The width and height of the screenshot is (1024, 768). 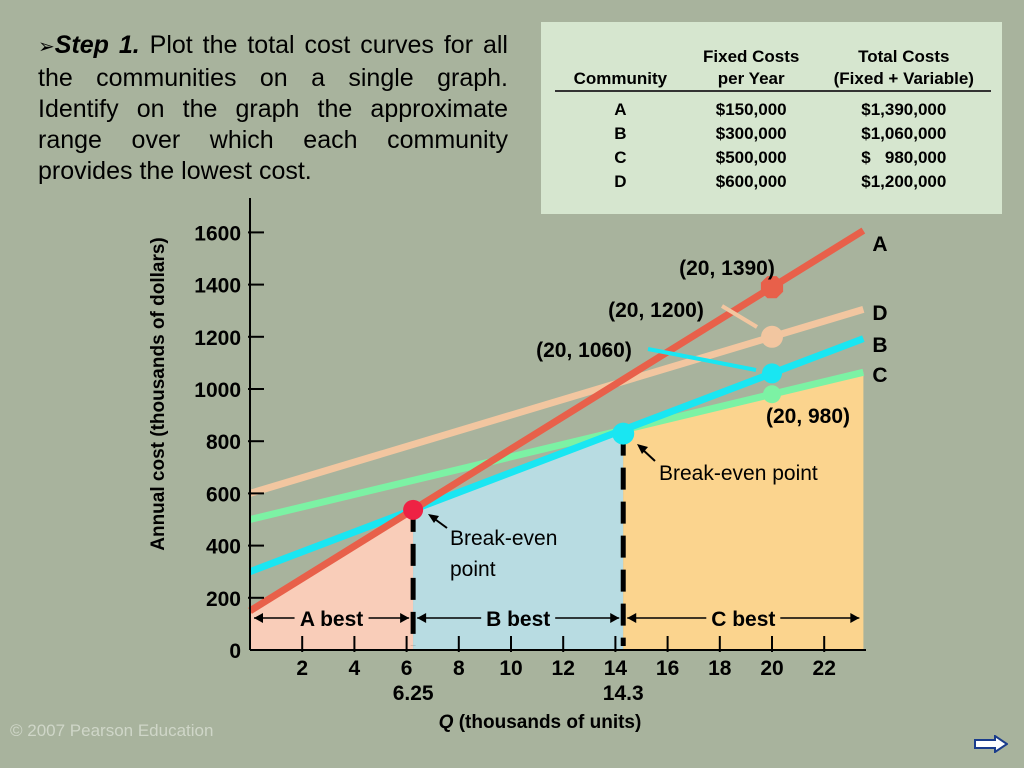 I want to click on break-even-x-label: 14.3, so click(x=623, y=693).